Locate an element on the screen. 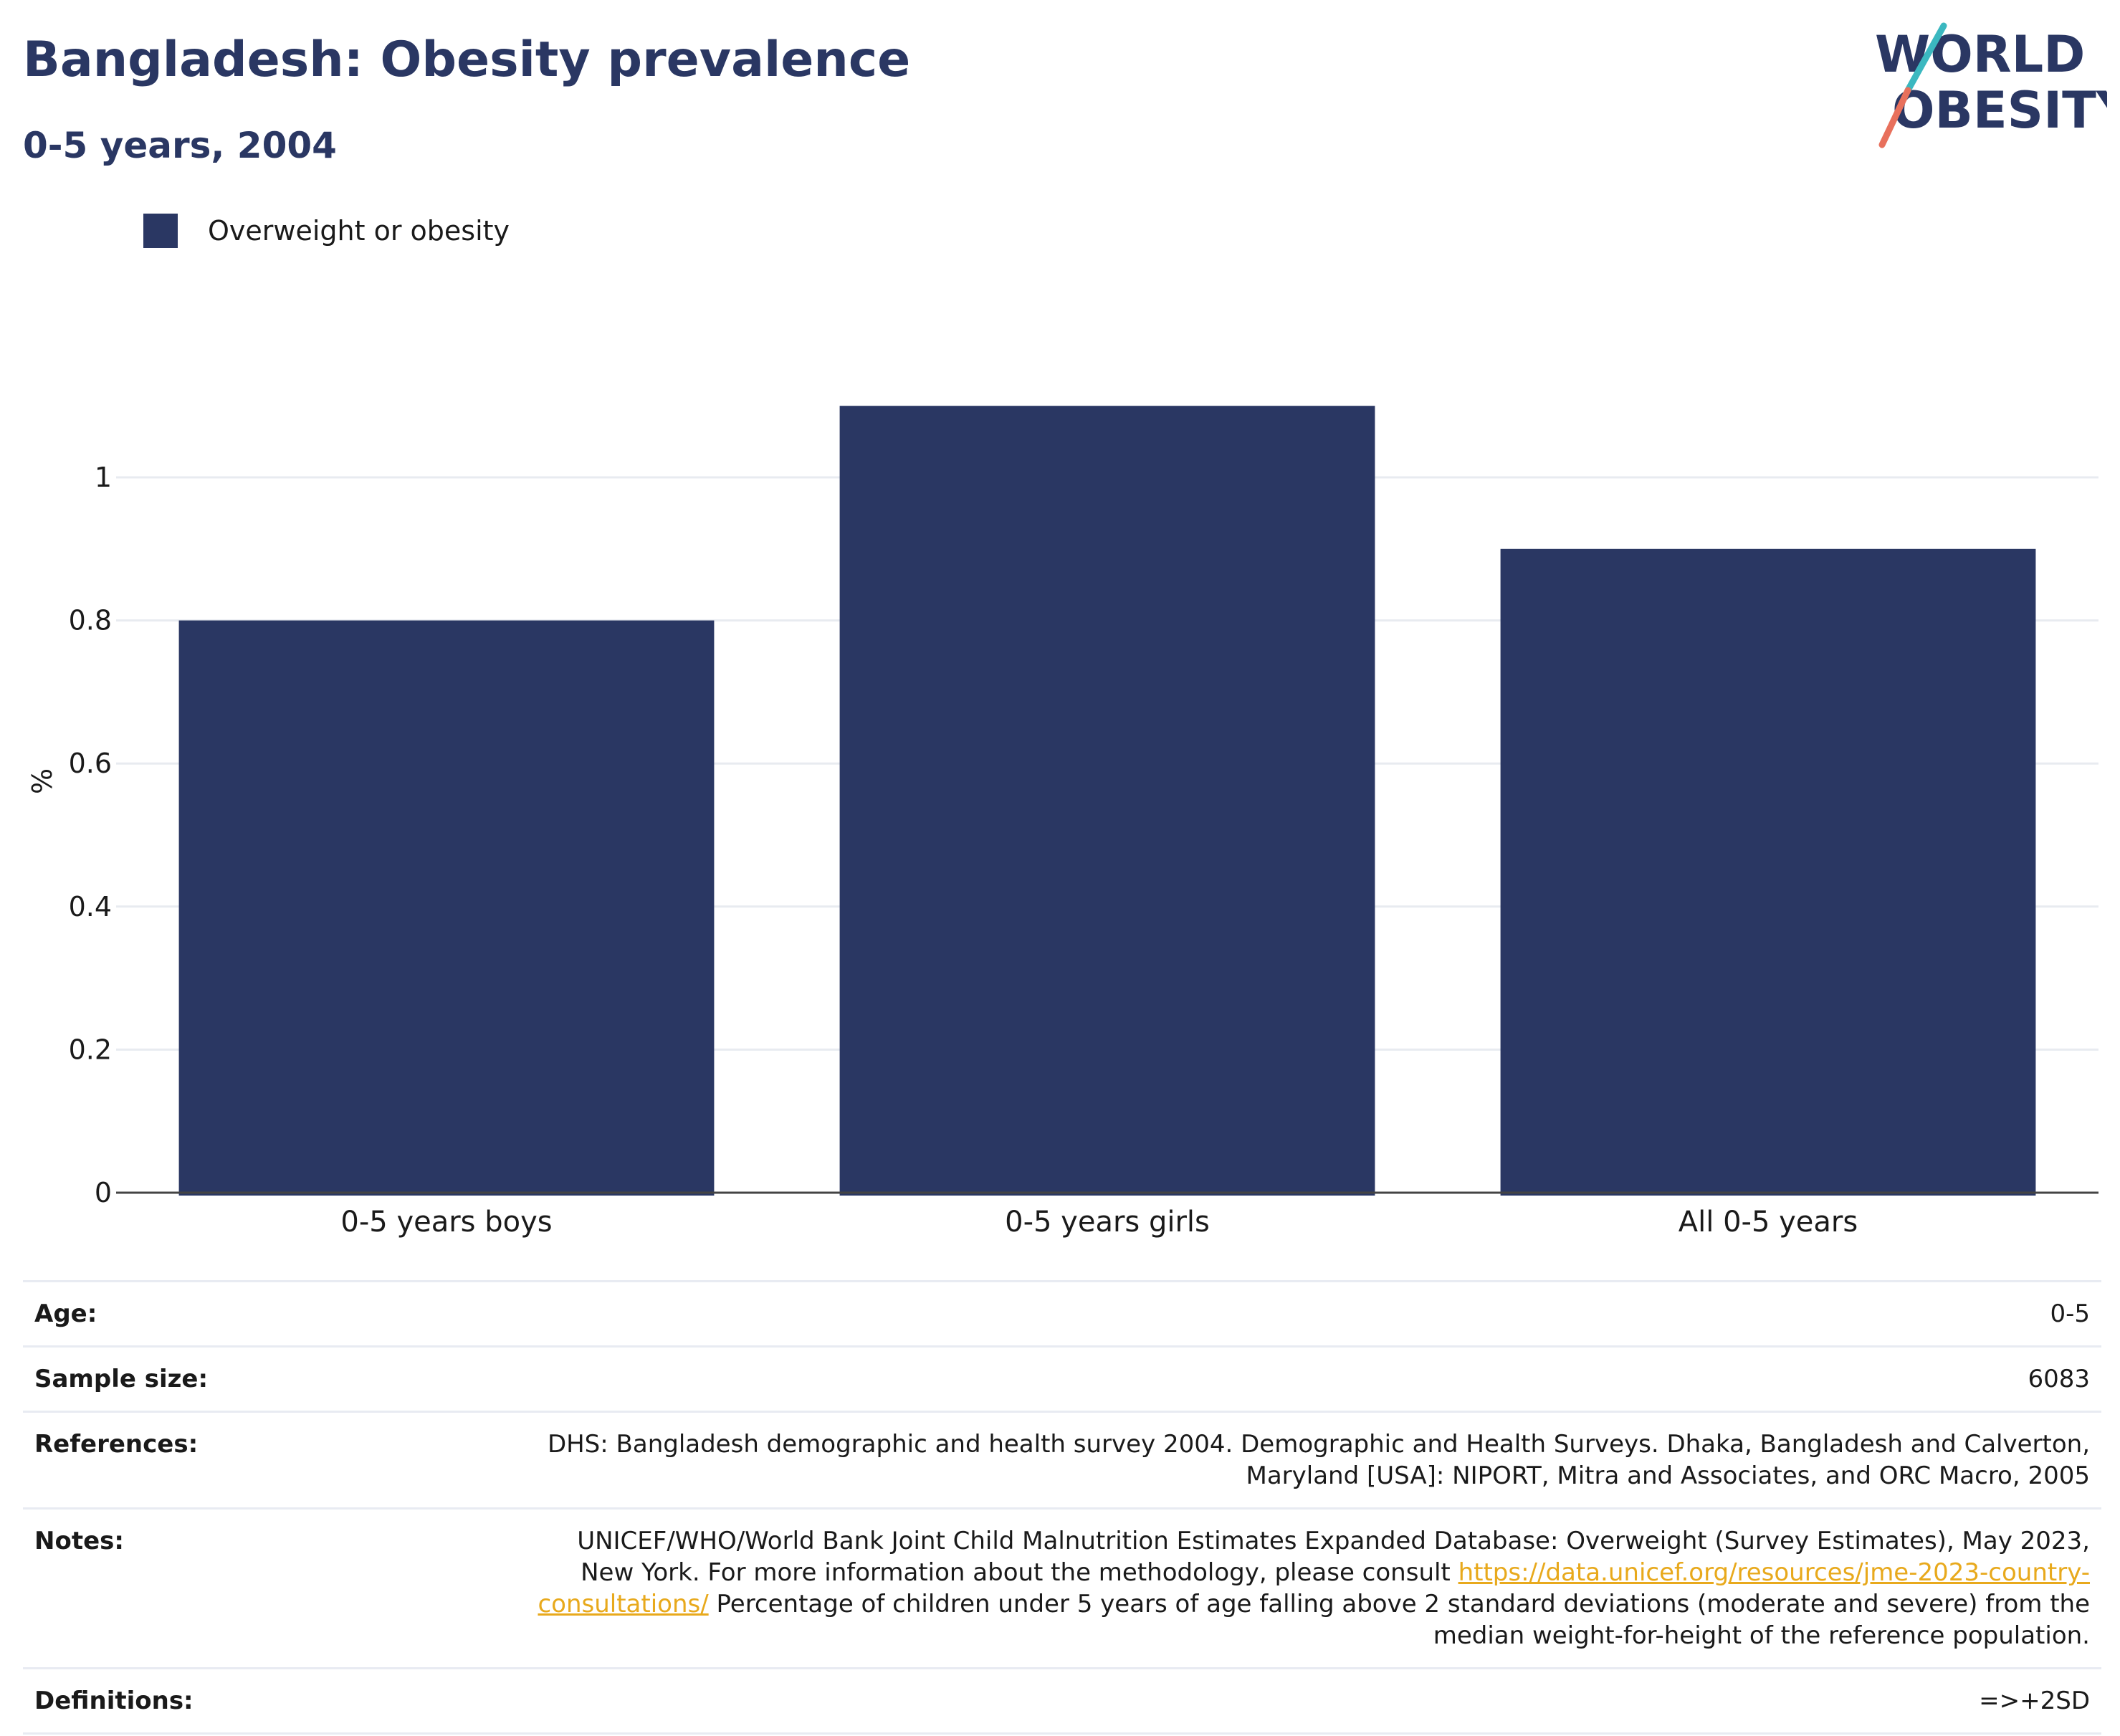 The width and height of the screenshot is (2120, 1736). y-axis-label: % is located at coordinates (43, 781).